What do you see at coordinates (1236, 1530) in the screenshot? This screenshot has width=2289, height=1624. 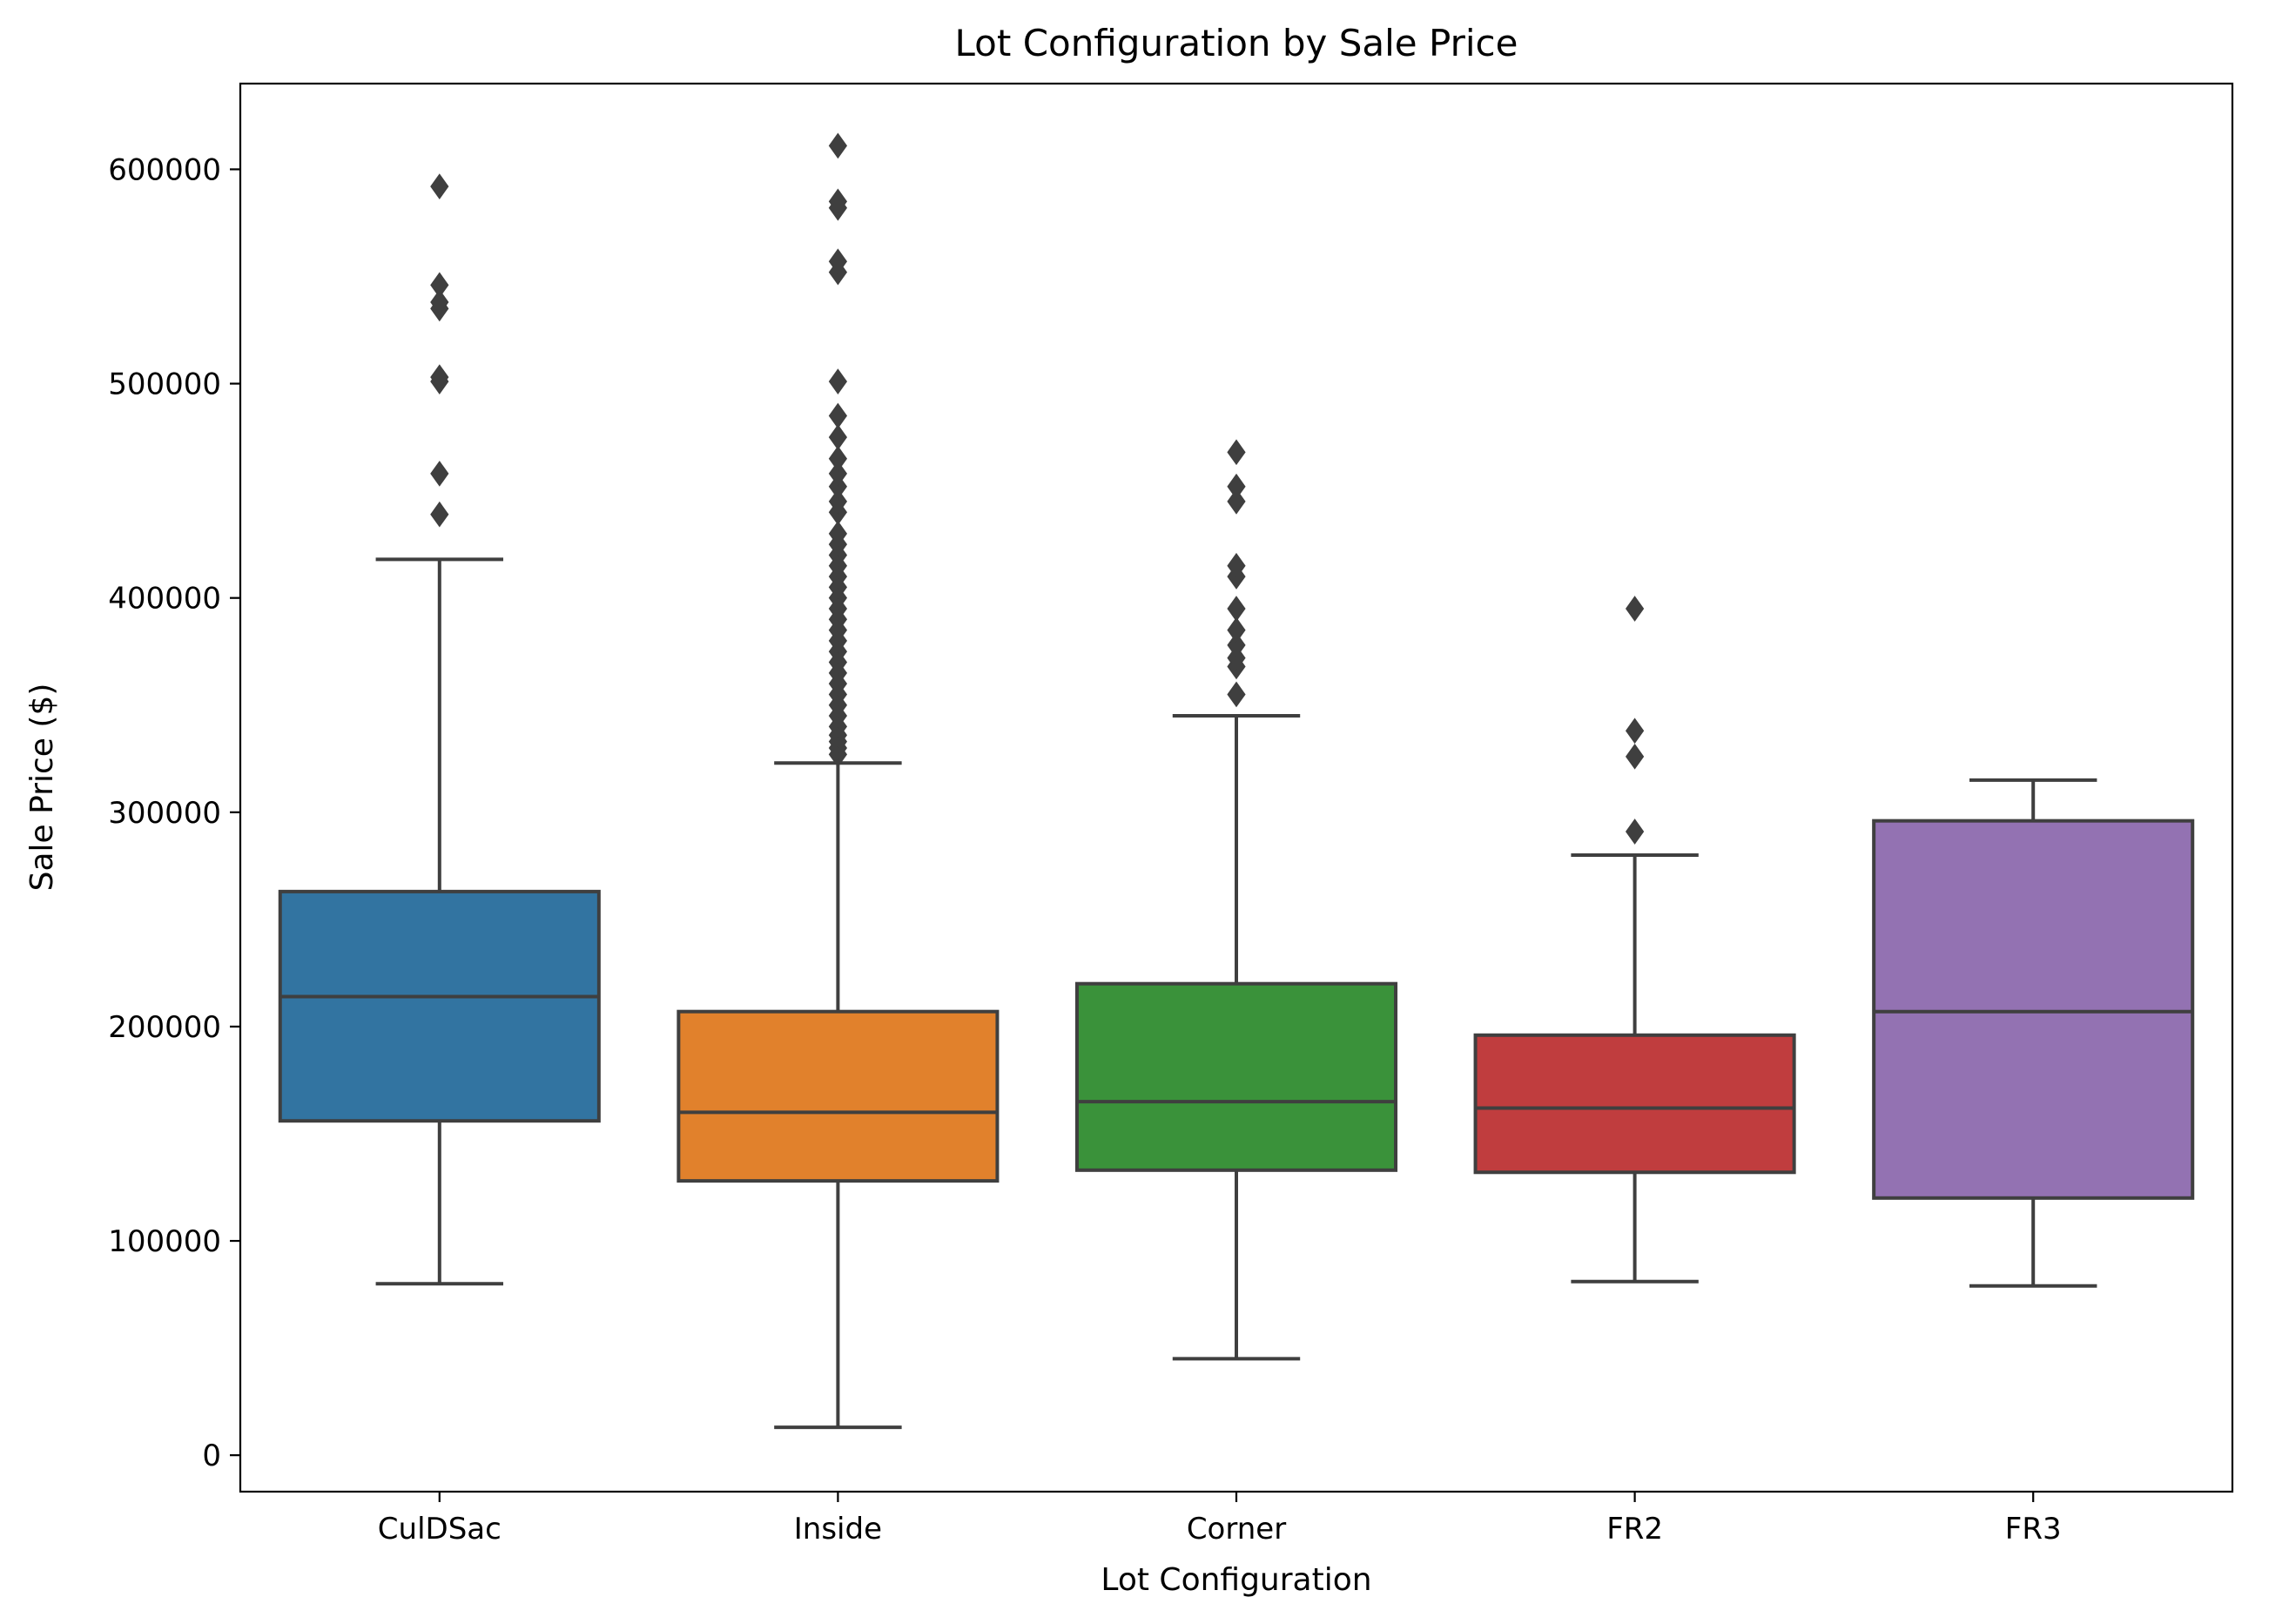 I see `x-tick-label: Corner` at bounding box center [1236, 1530].